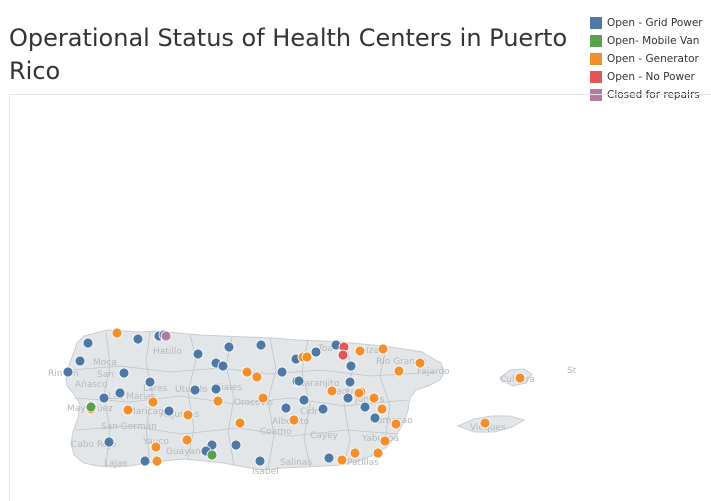 The width and height of the screenshot is (711, 501). What do you see at coordinates (655, 23) in the screenshot?
I see `legend-label: Open - Grid Power` at bounding box center [655, 23].